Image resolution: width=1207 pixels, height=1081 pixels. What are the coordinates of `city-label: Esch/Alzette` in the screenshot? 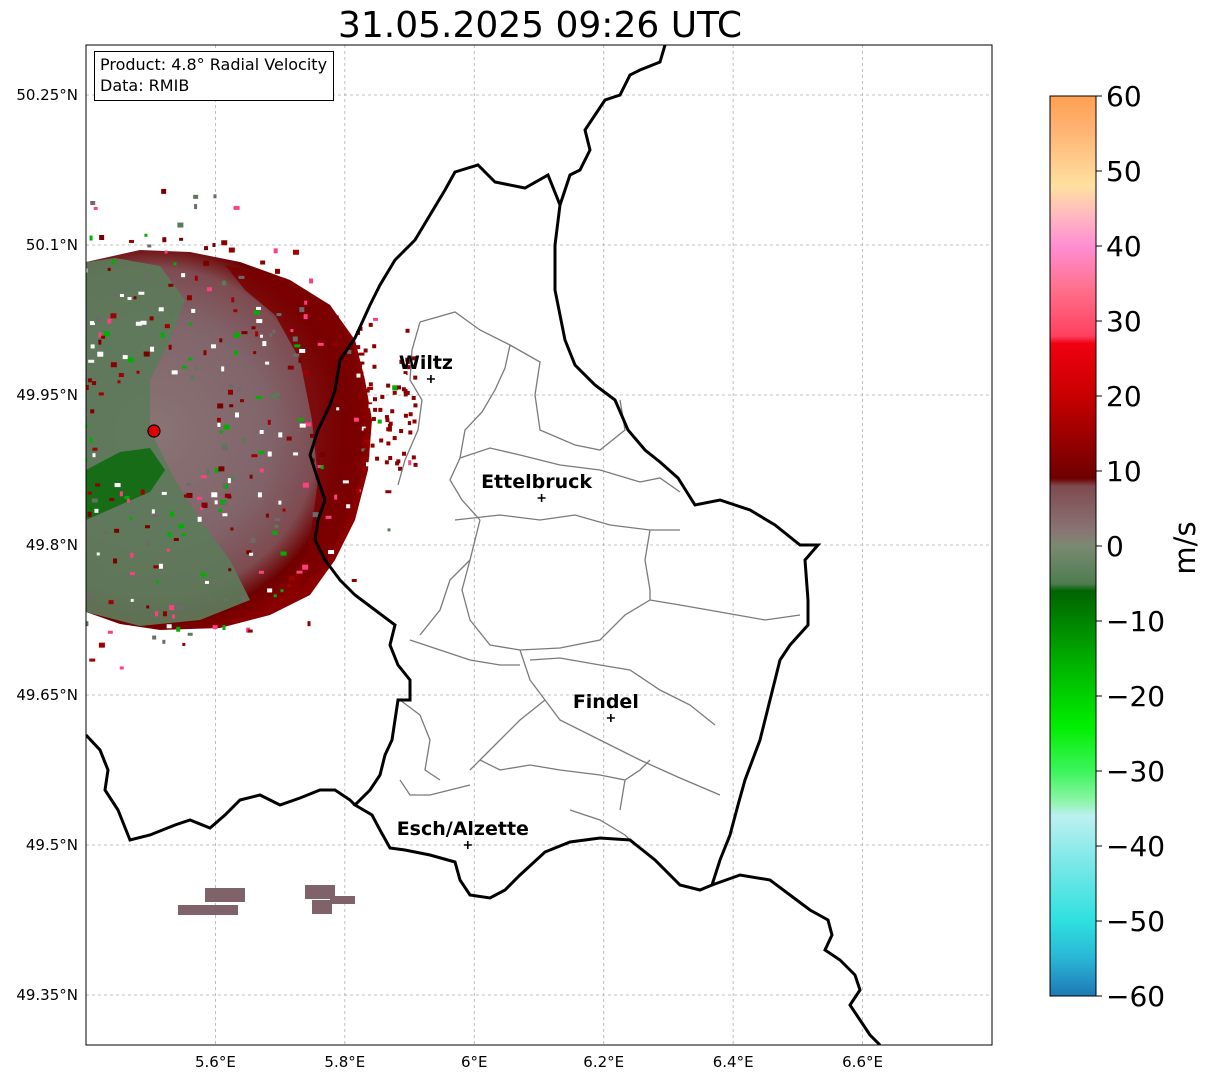 It's located at (463, 829).